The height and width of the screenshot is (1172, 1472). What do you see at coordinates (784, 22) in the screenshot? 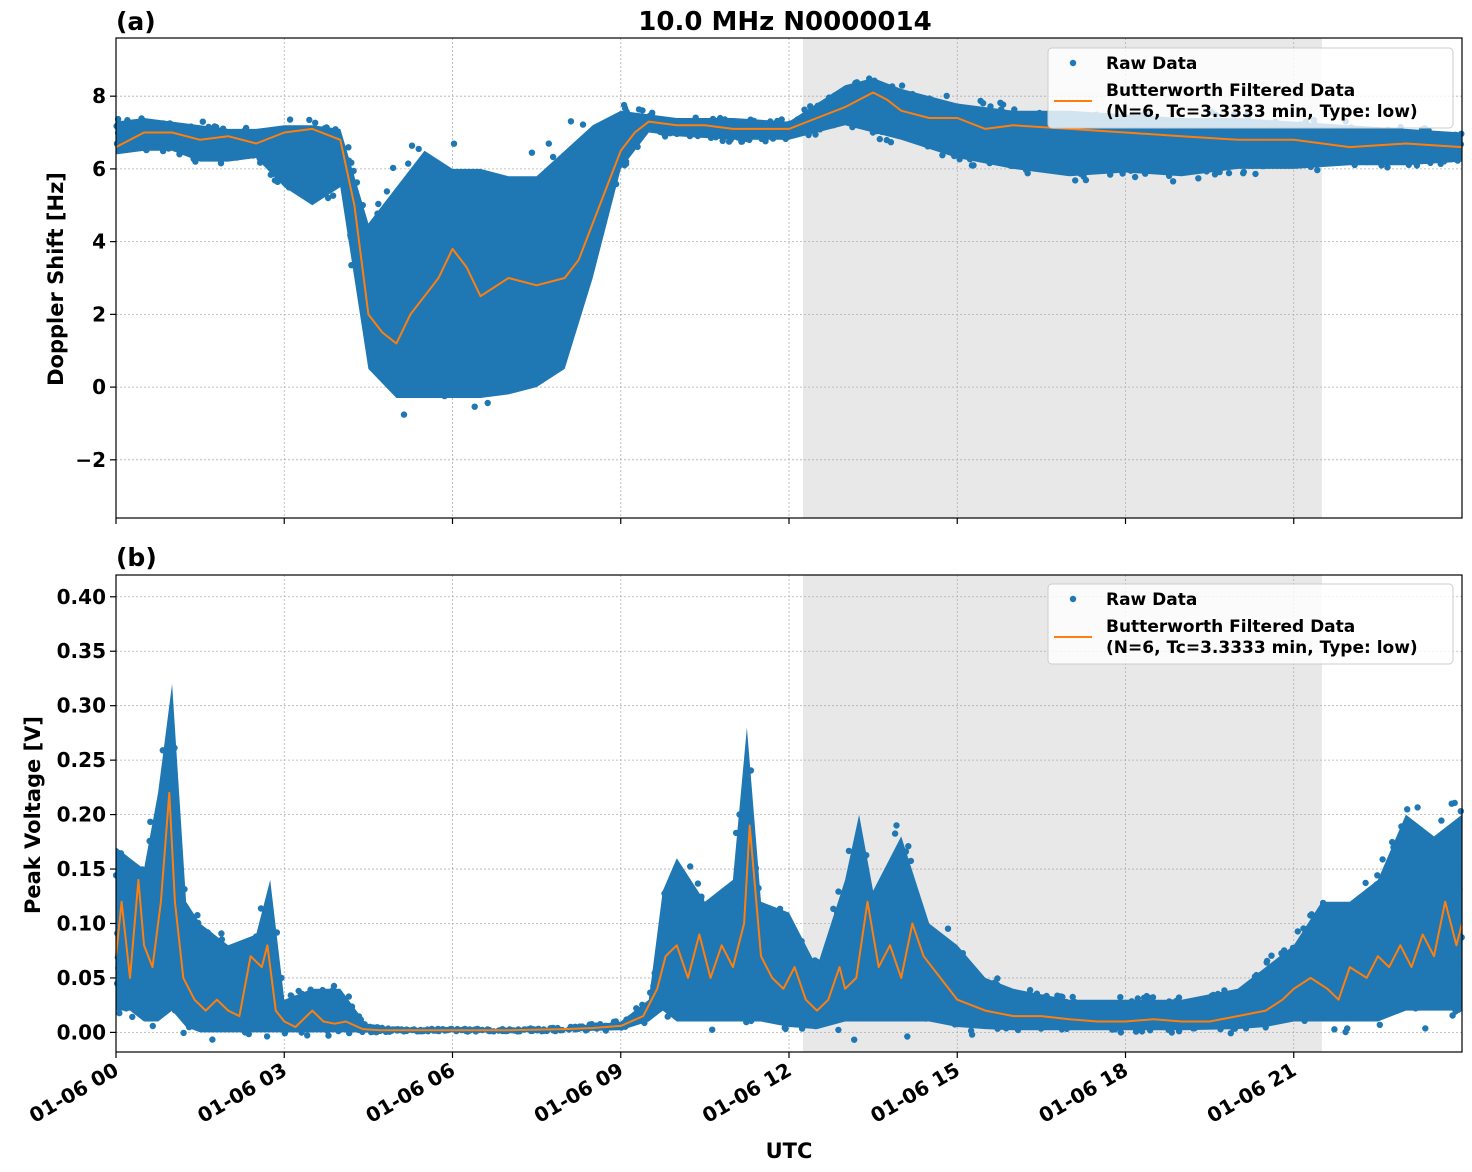
I see `figure-title: 10.0 MHz N0000014` at bounding box center [784, 22].